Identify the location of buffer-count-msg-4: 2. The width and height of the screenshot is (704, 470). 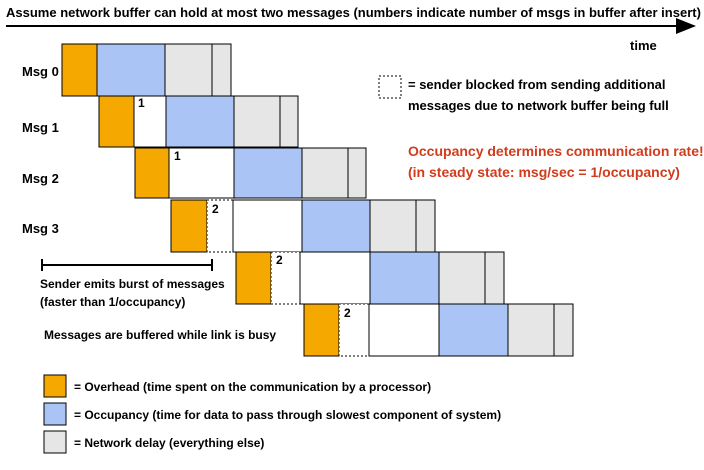
(279, 260).